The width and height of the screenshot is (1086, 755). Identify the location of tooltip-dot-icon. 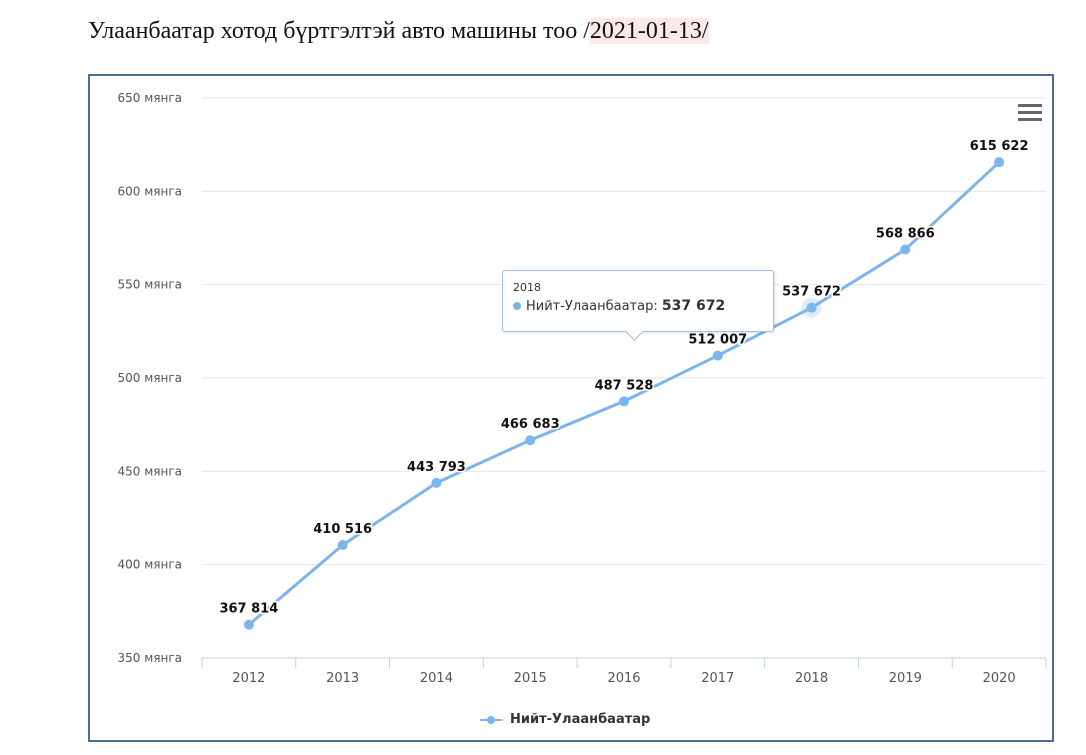
(517, 306).